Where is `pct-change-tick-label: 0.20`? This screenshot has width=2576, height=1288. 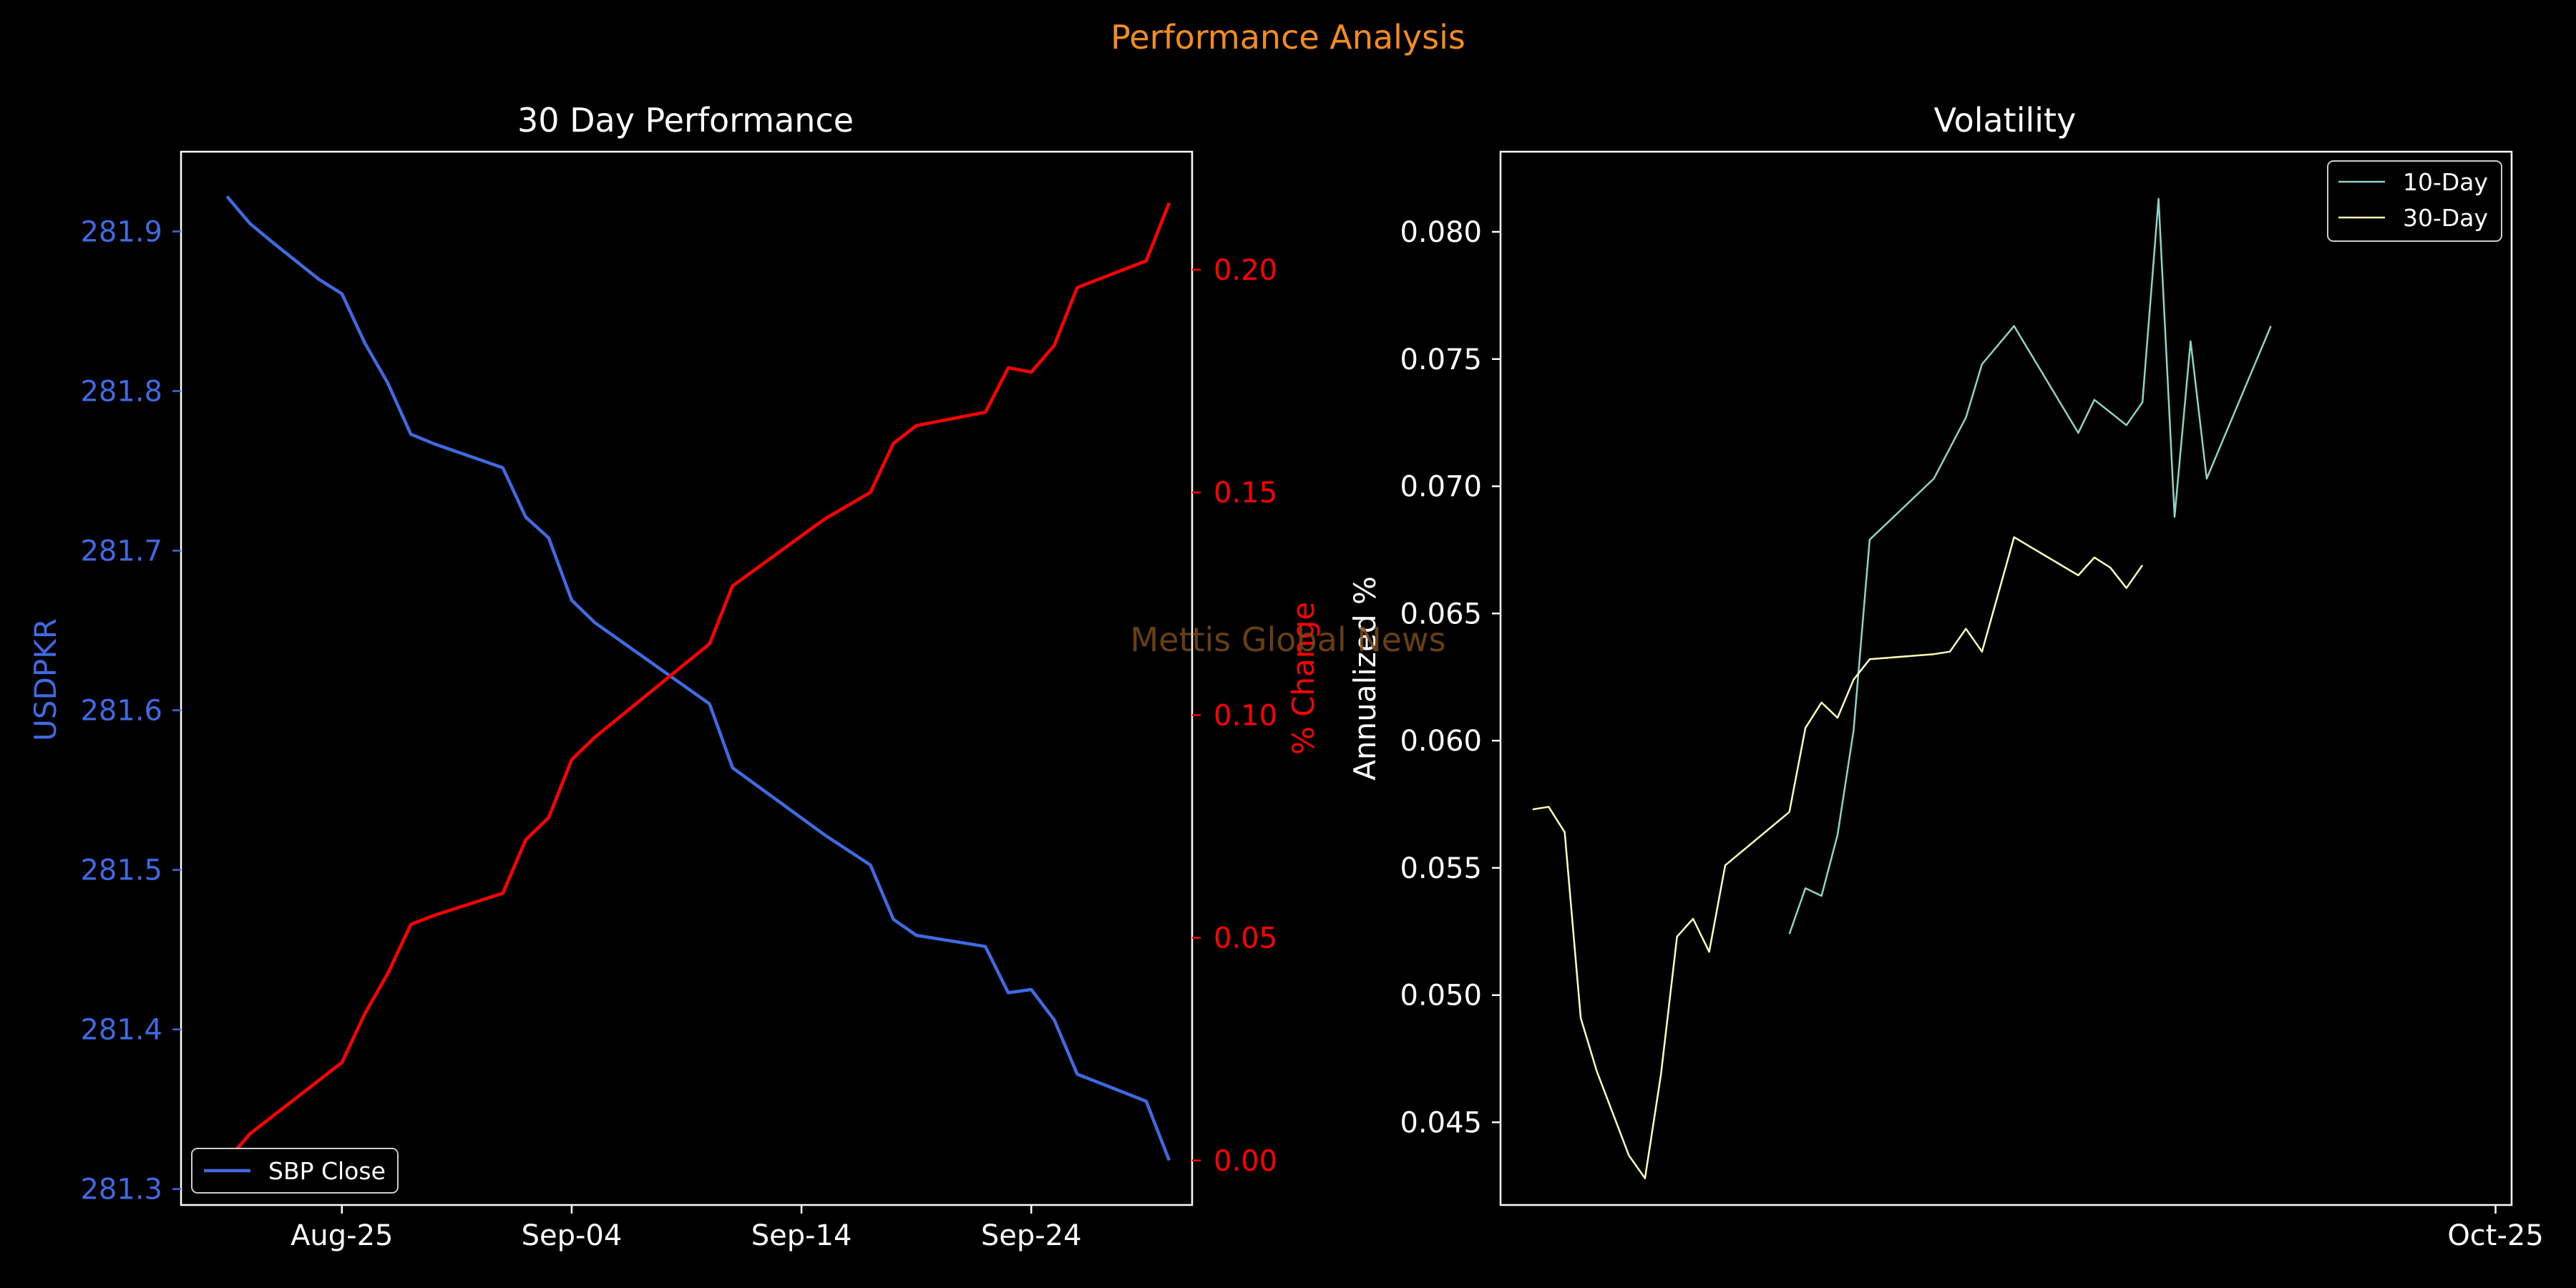 pct-change-tick-label: 0.20 is located at coordinates (1245, 270).